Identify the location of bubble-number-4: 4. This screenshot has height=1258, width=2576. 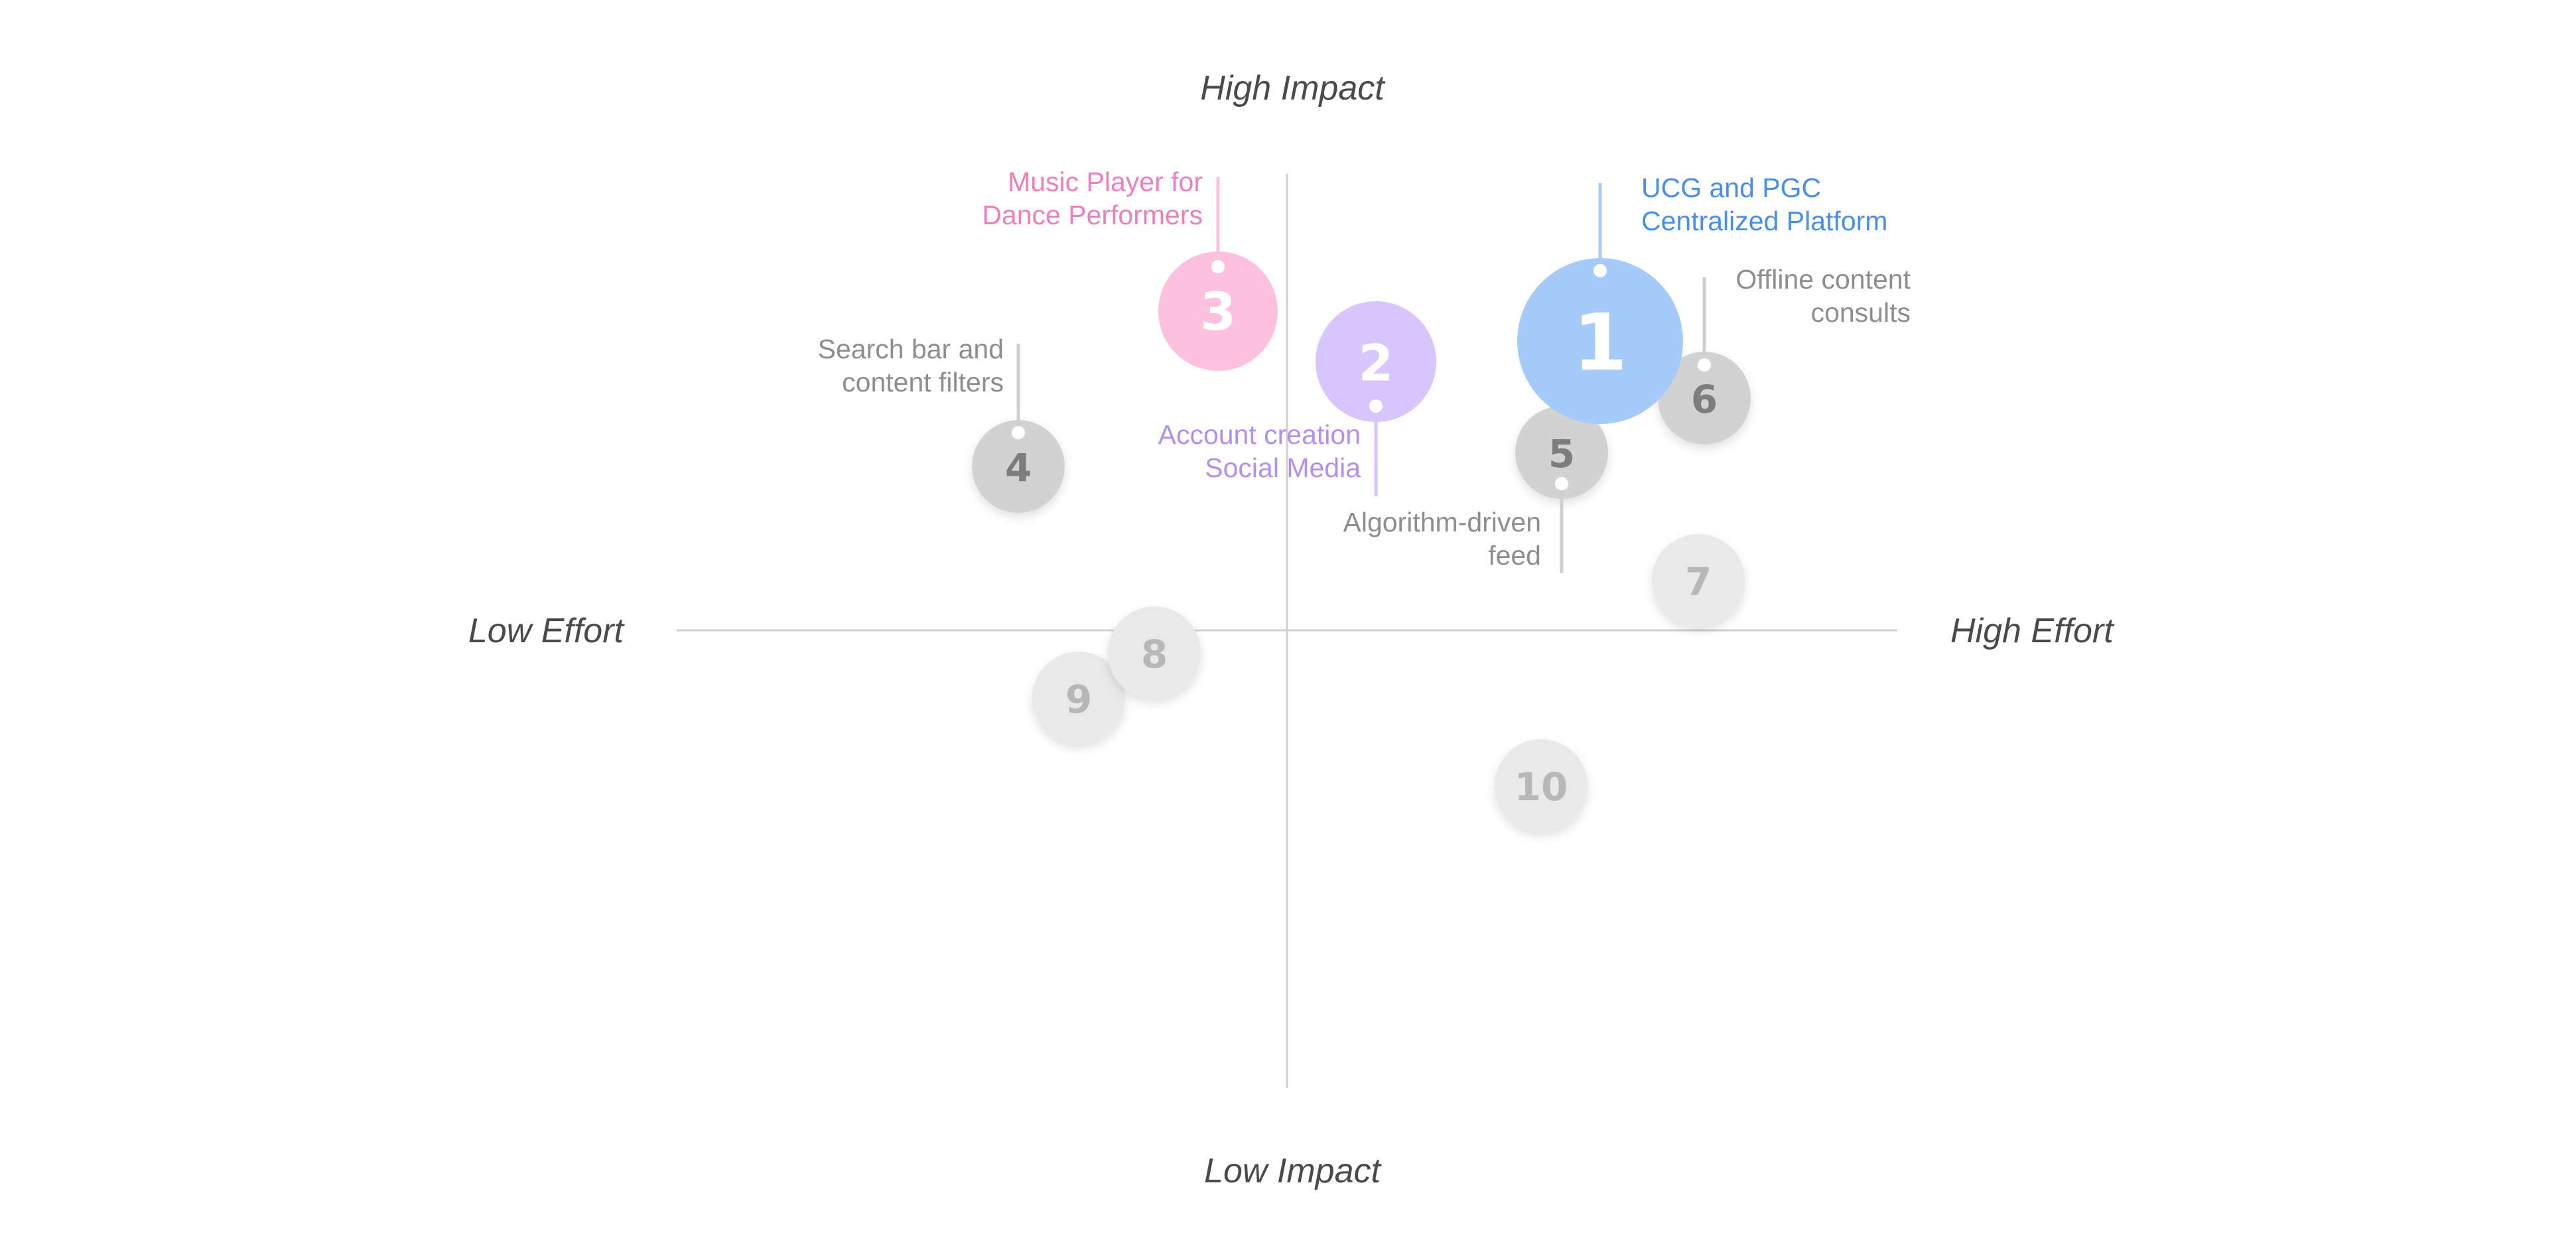
(1018, 467).